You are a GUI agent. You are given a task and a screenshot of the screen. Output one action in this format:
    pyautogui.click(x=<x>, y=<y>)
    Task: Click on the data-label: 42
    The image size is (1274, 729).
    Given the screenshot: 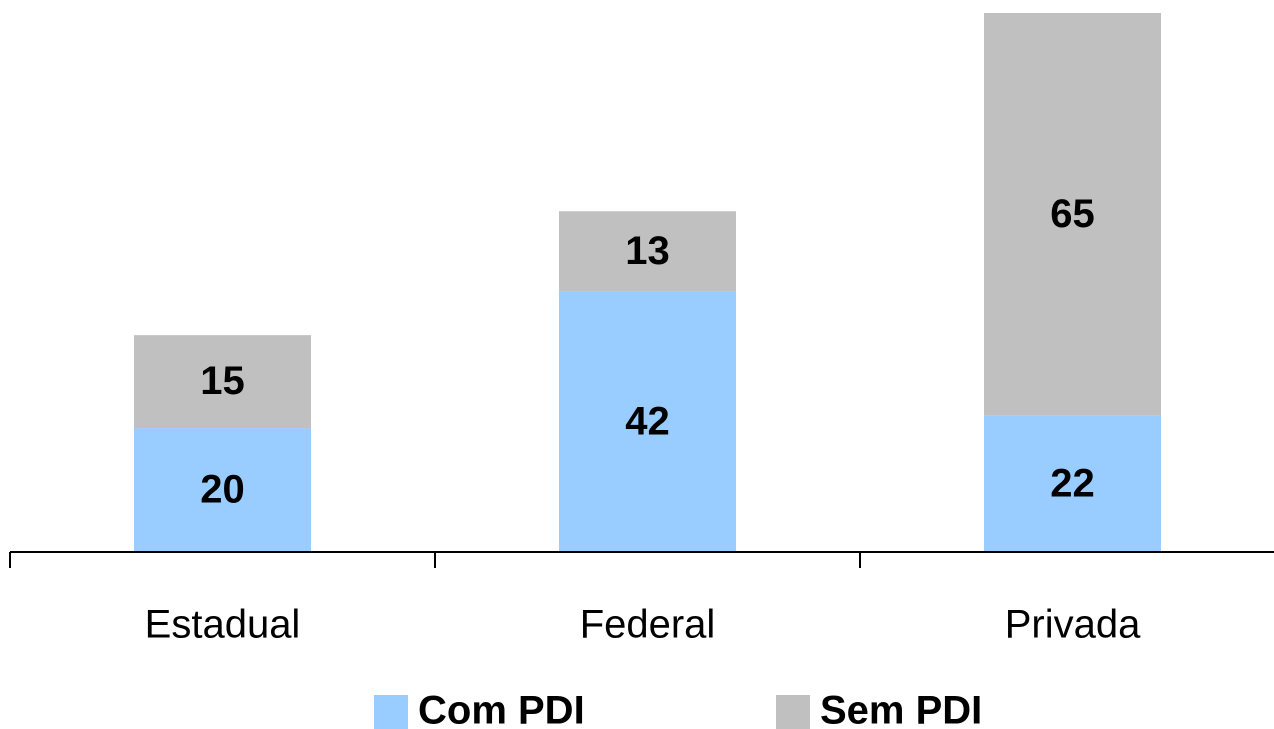 What is the action you would take?
    pyautogui.click(x=647, y=421)
    